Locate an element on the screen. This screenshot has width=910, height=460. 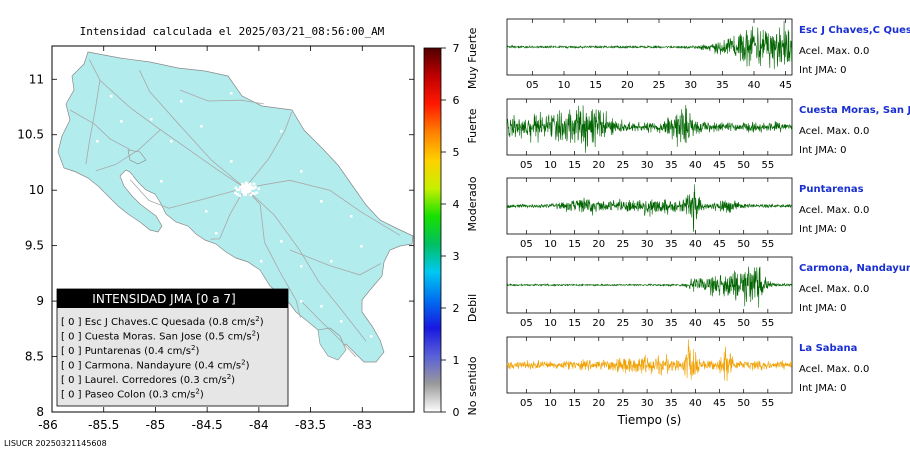
map-x-origin-label: -86 is located at coordinates (48, 425).